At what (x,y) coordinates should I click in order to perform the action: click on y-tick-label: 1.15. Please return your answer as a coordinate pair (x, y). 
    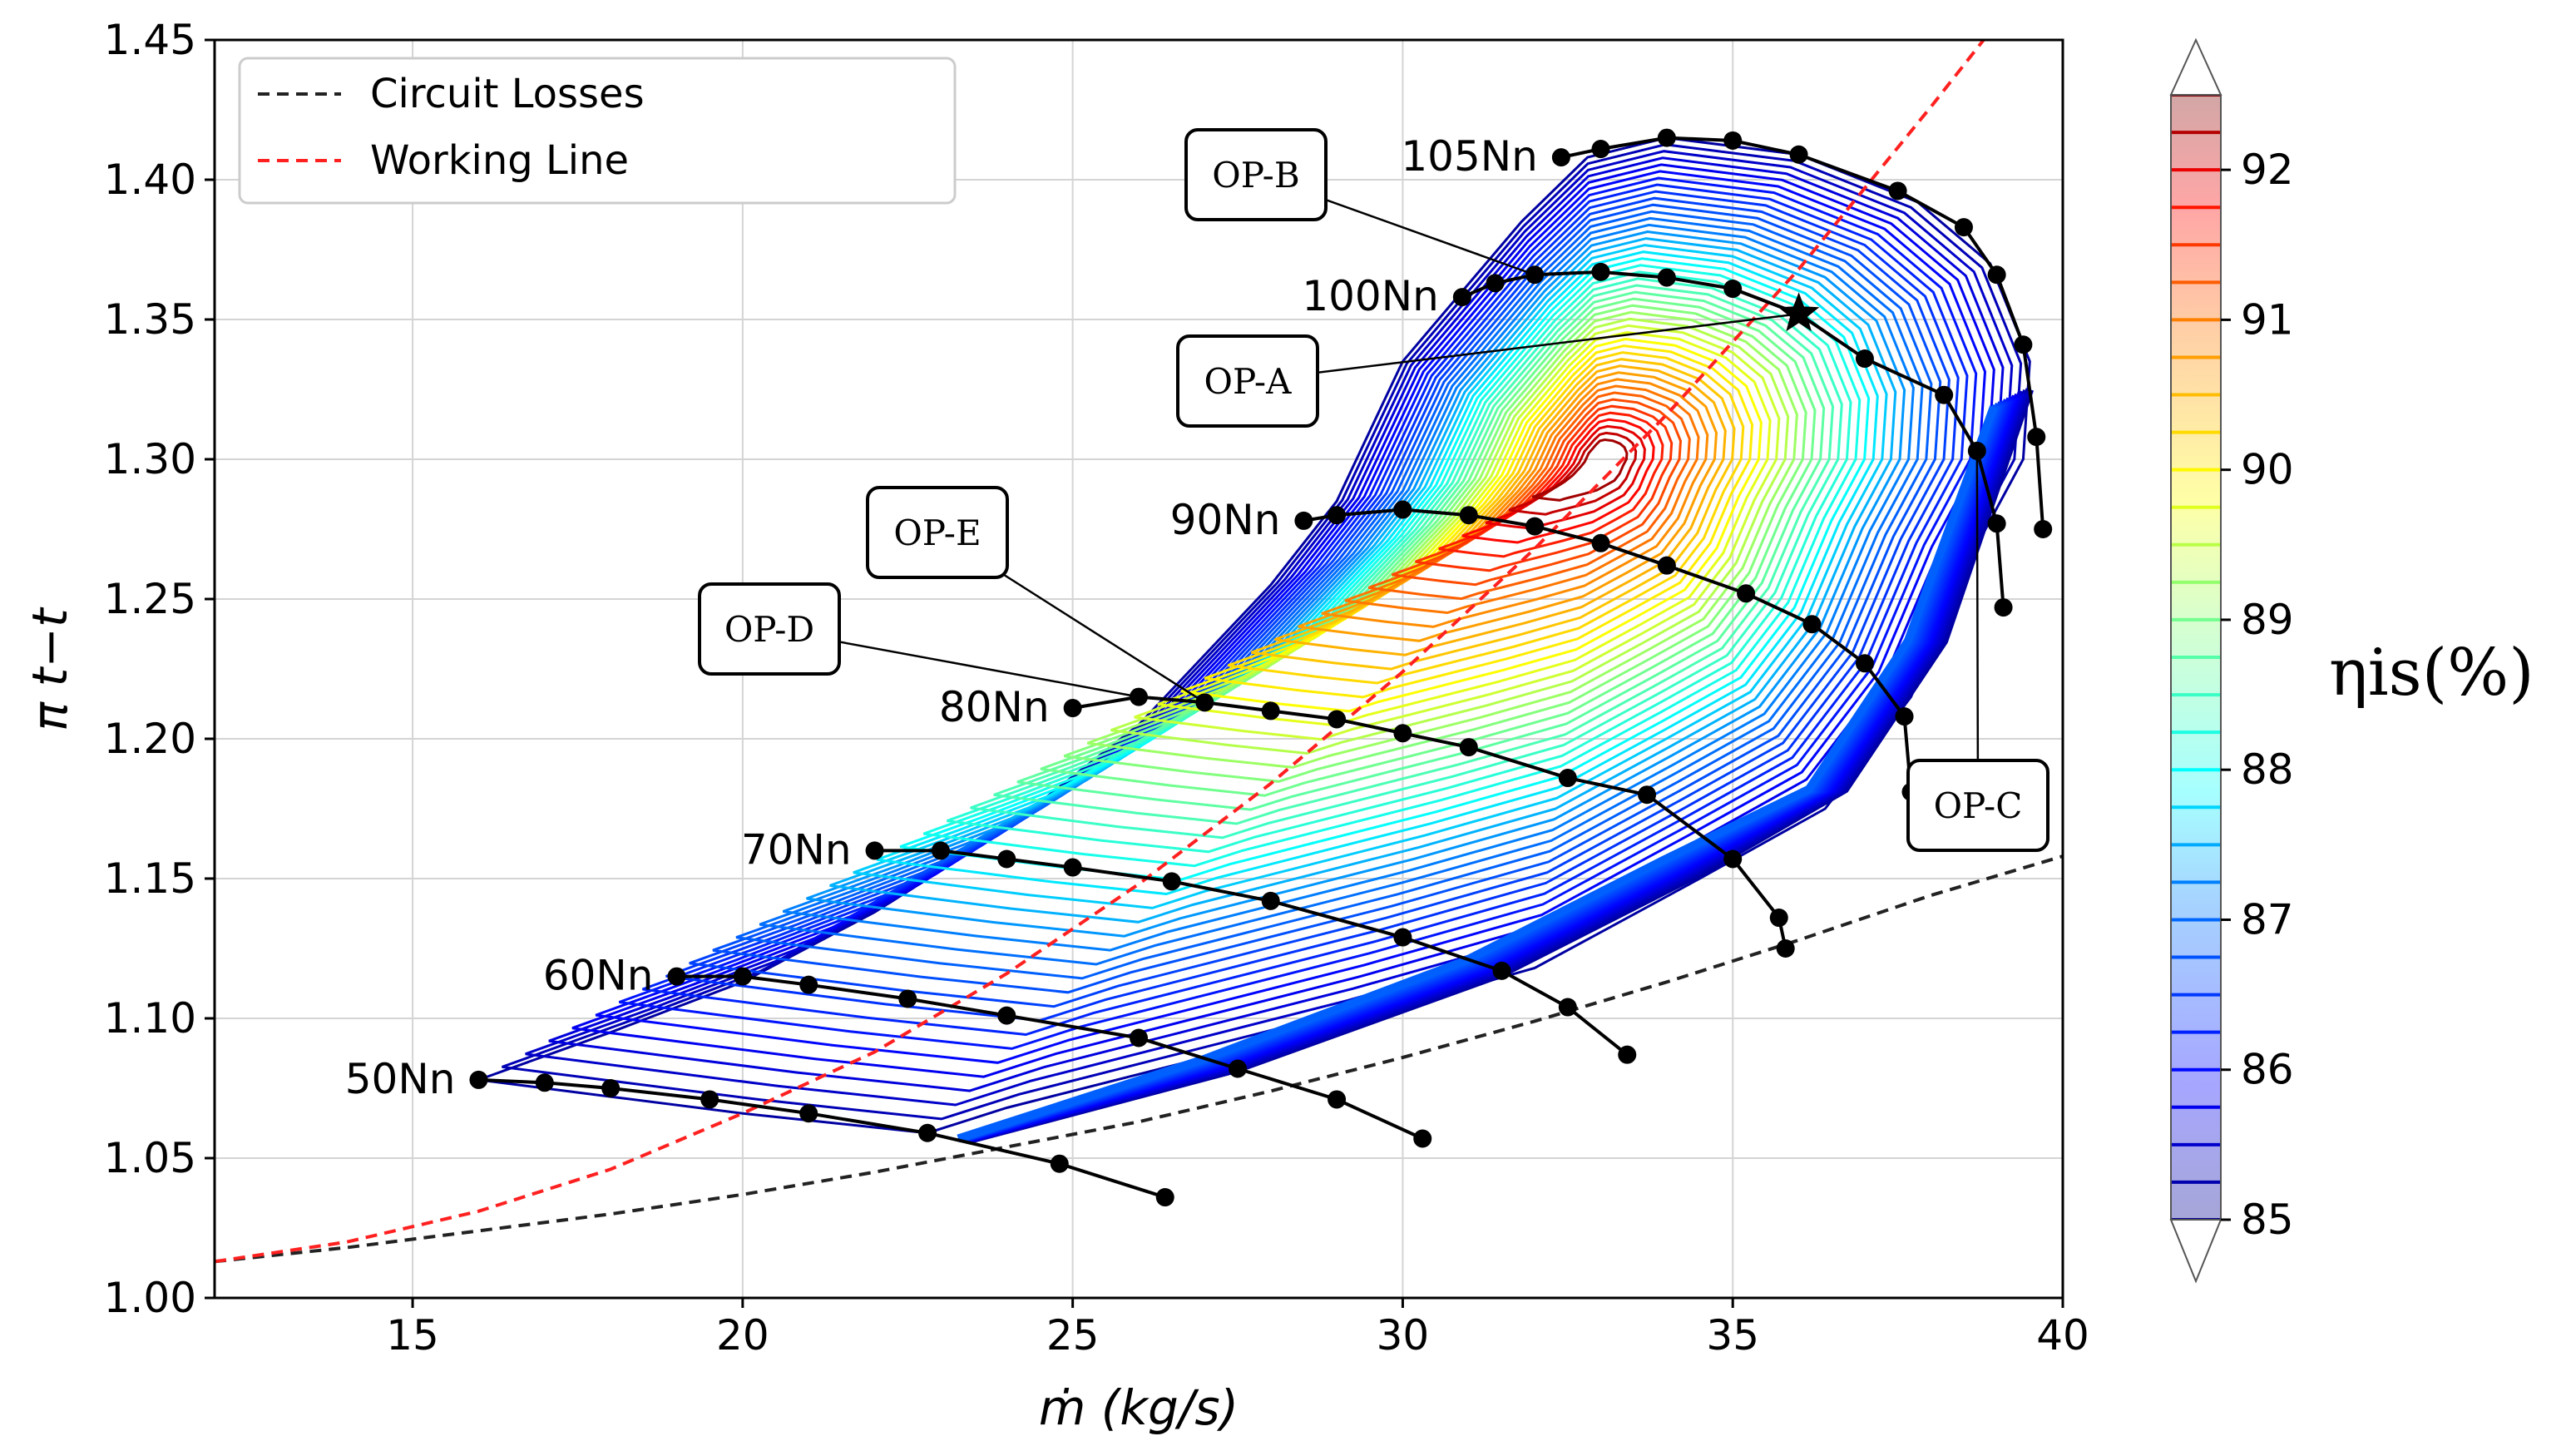
    Looking at the image, I should click on (150, 878).